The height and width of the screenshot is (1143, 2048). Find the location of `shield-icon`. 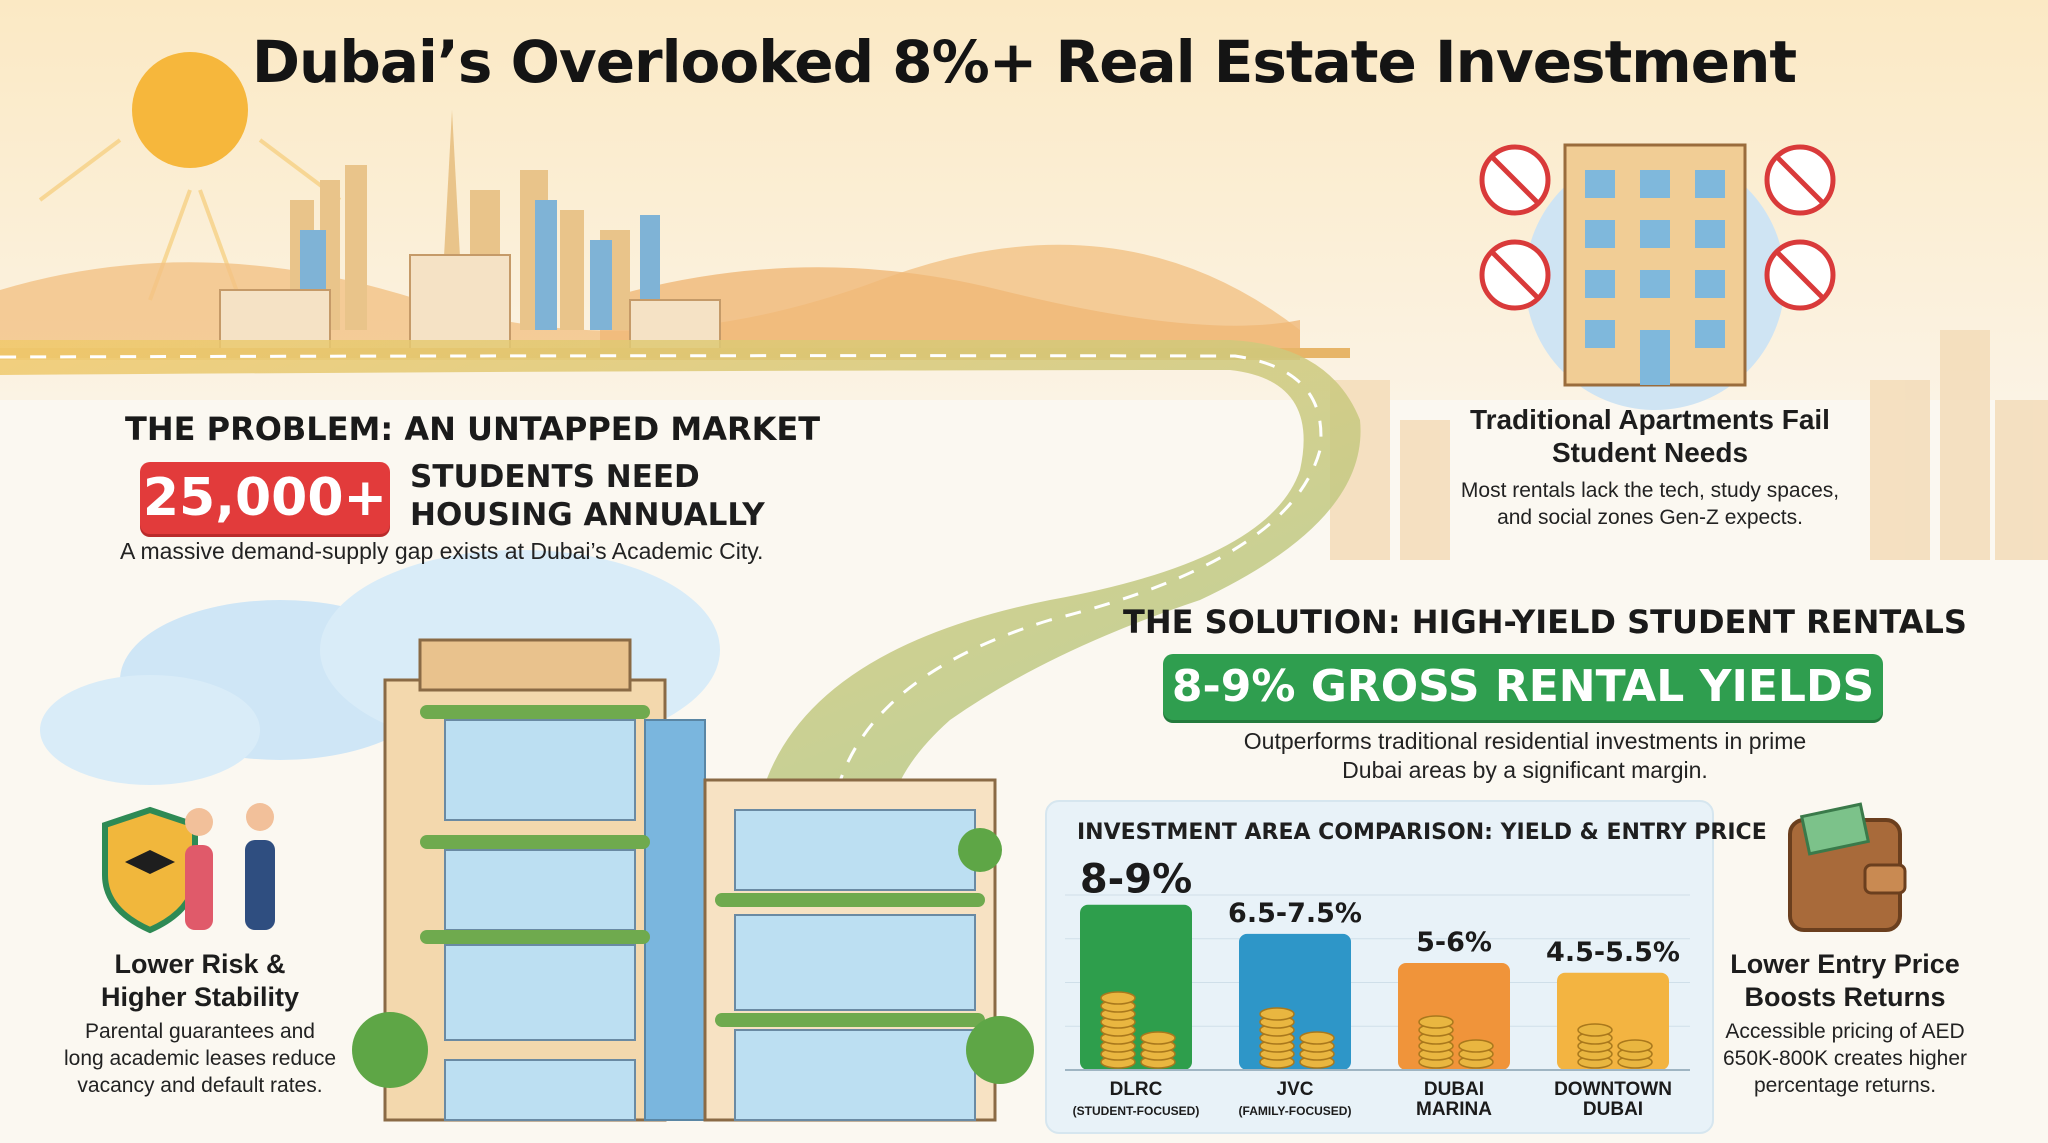

shield-icon is located at coordinates (150, 870).